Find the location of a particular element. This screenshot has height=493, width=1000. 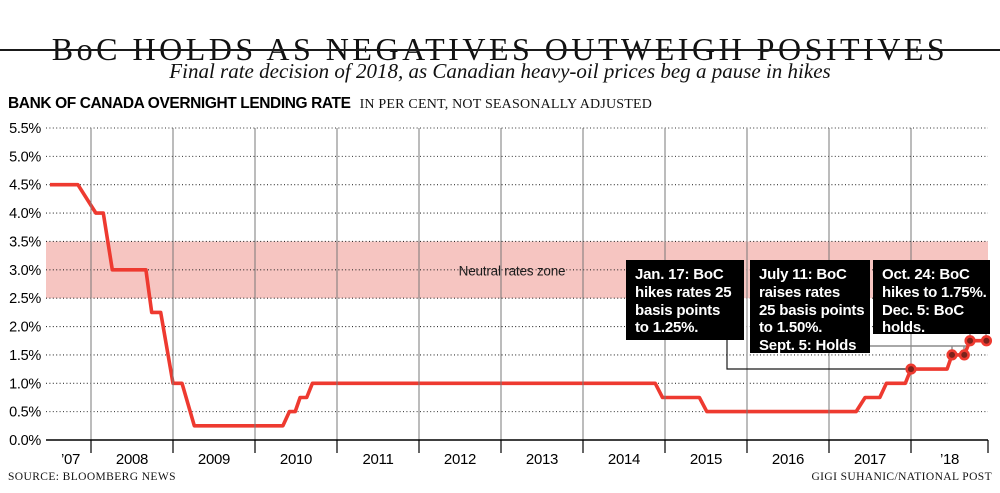

y-tick-label: 0.5% is located at coordinates (25, 413).